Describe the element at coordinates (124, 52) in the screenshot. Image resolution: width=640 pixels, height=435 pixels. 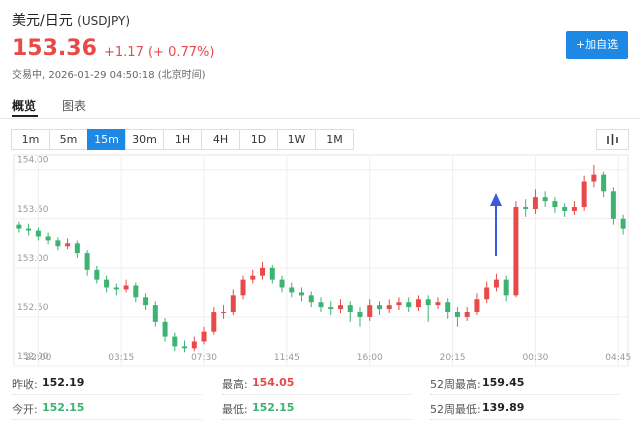
I see `change: +1.17` at that location.